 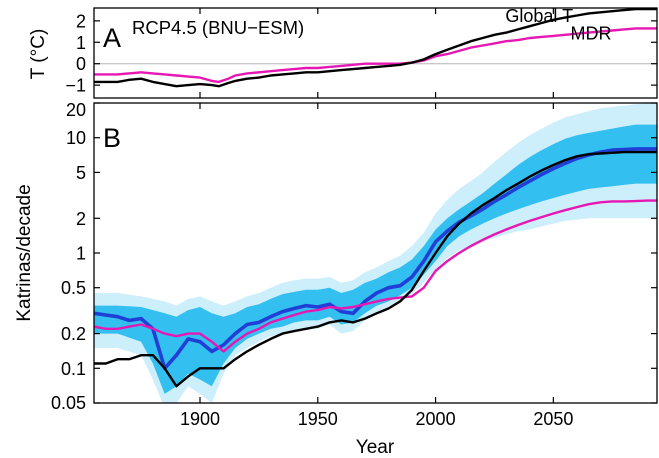 What do you see at coordinates (112, 138) in the screenshot?
I see `panel-b-letter: B` at bounding box center [112, 138].